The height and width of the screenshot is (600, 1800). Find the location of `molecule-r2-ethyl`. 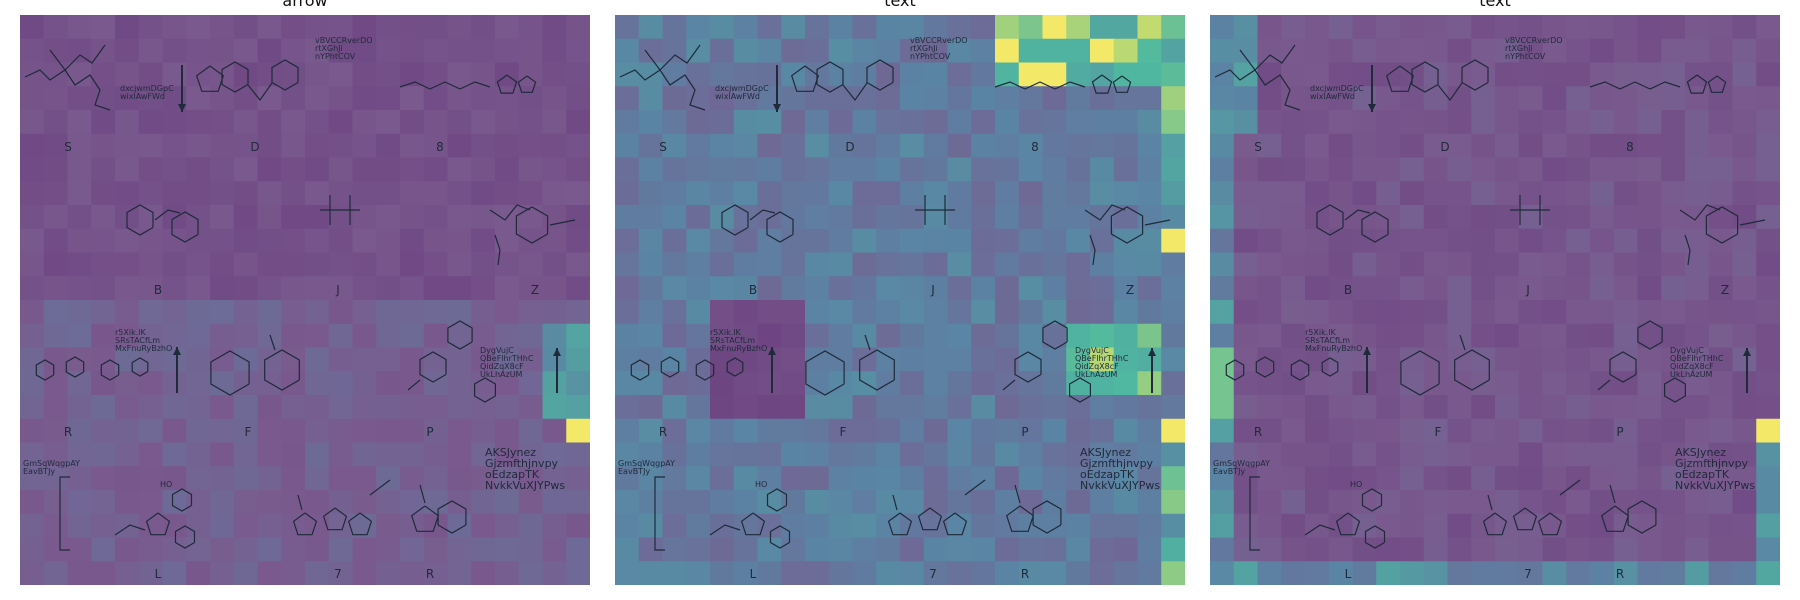

molecule-r2-ethyl is located at coordinates (1612, 494).